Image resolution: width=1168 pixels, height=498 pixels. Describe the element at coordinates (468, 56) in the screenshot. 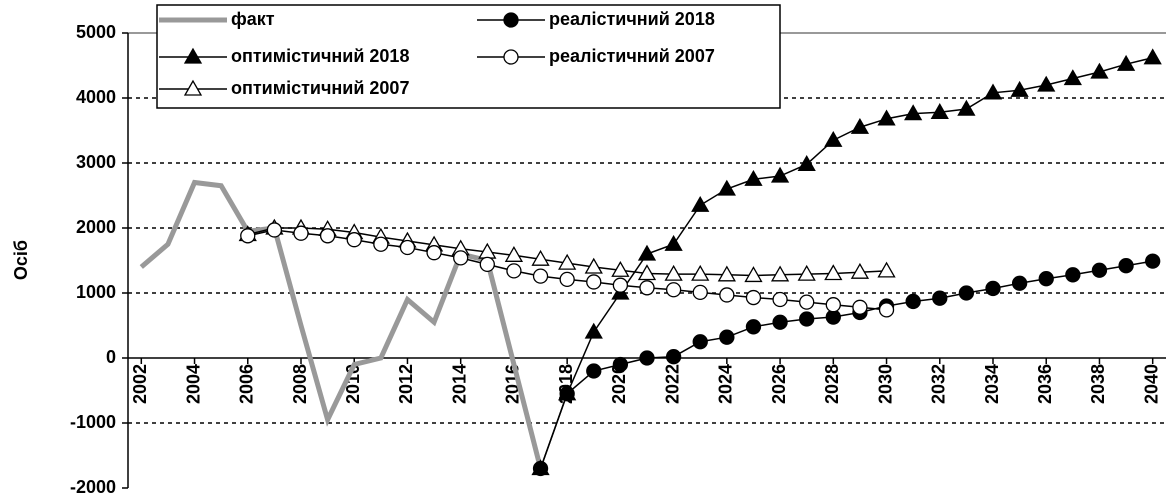

I see `legend-box` at that location.